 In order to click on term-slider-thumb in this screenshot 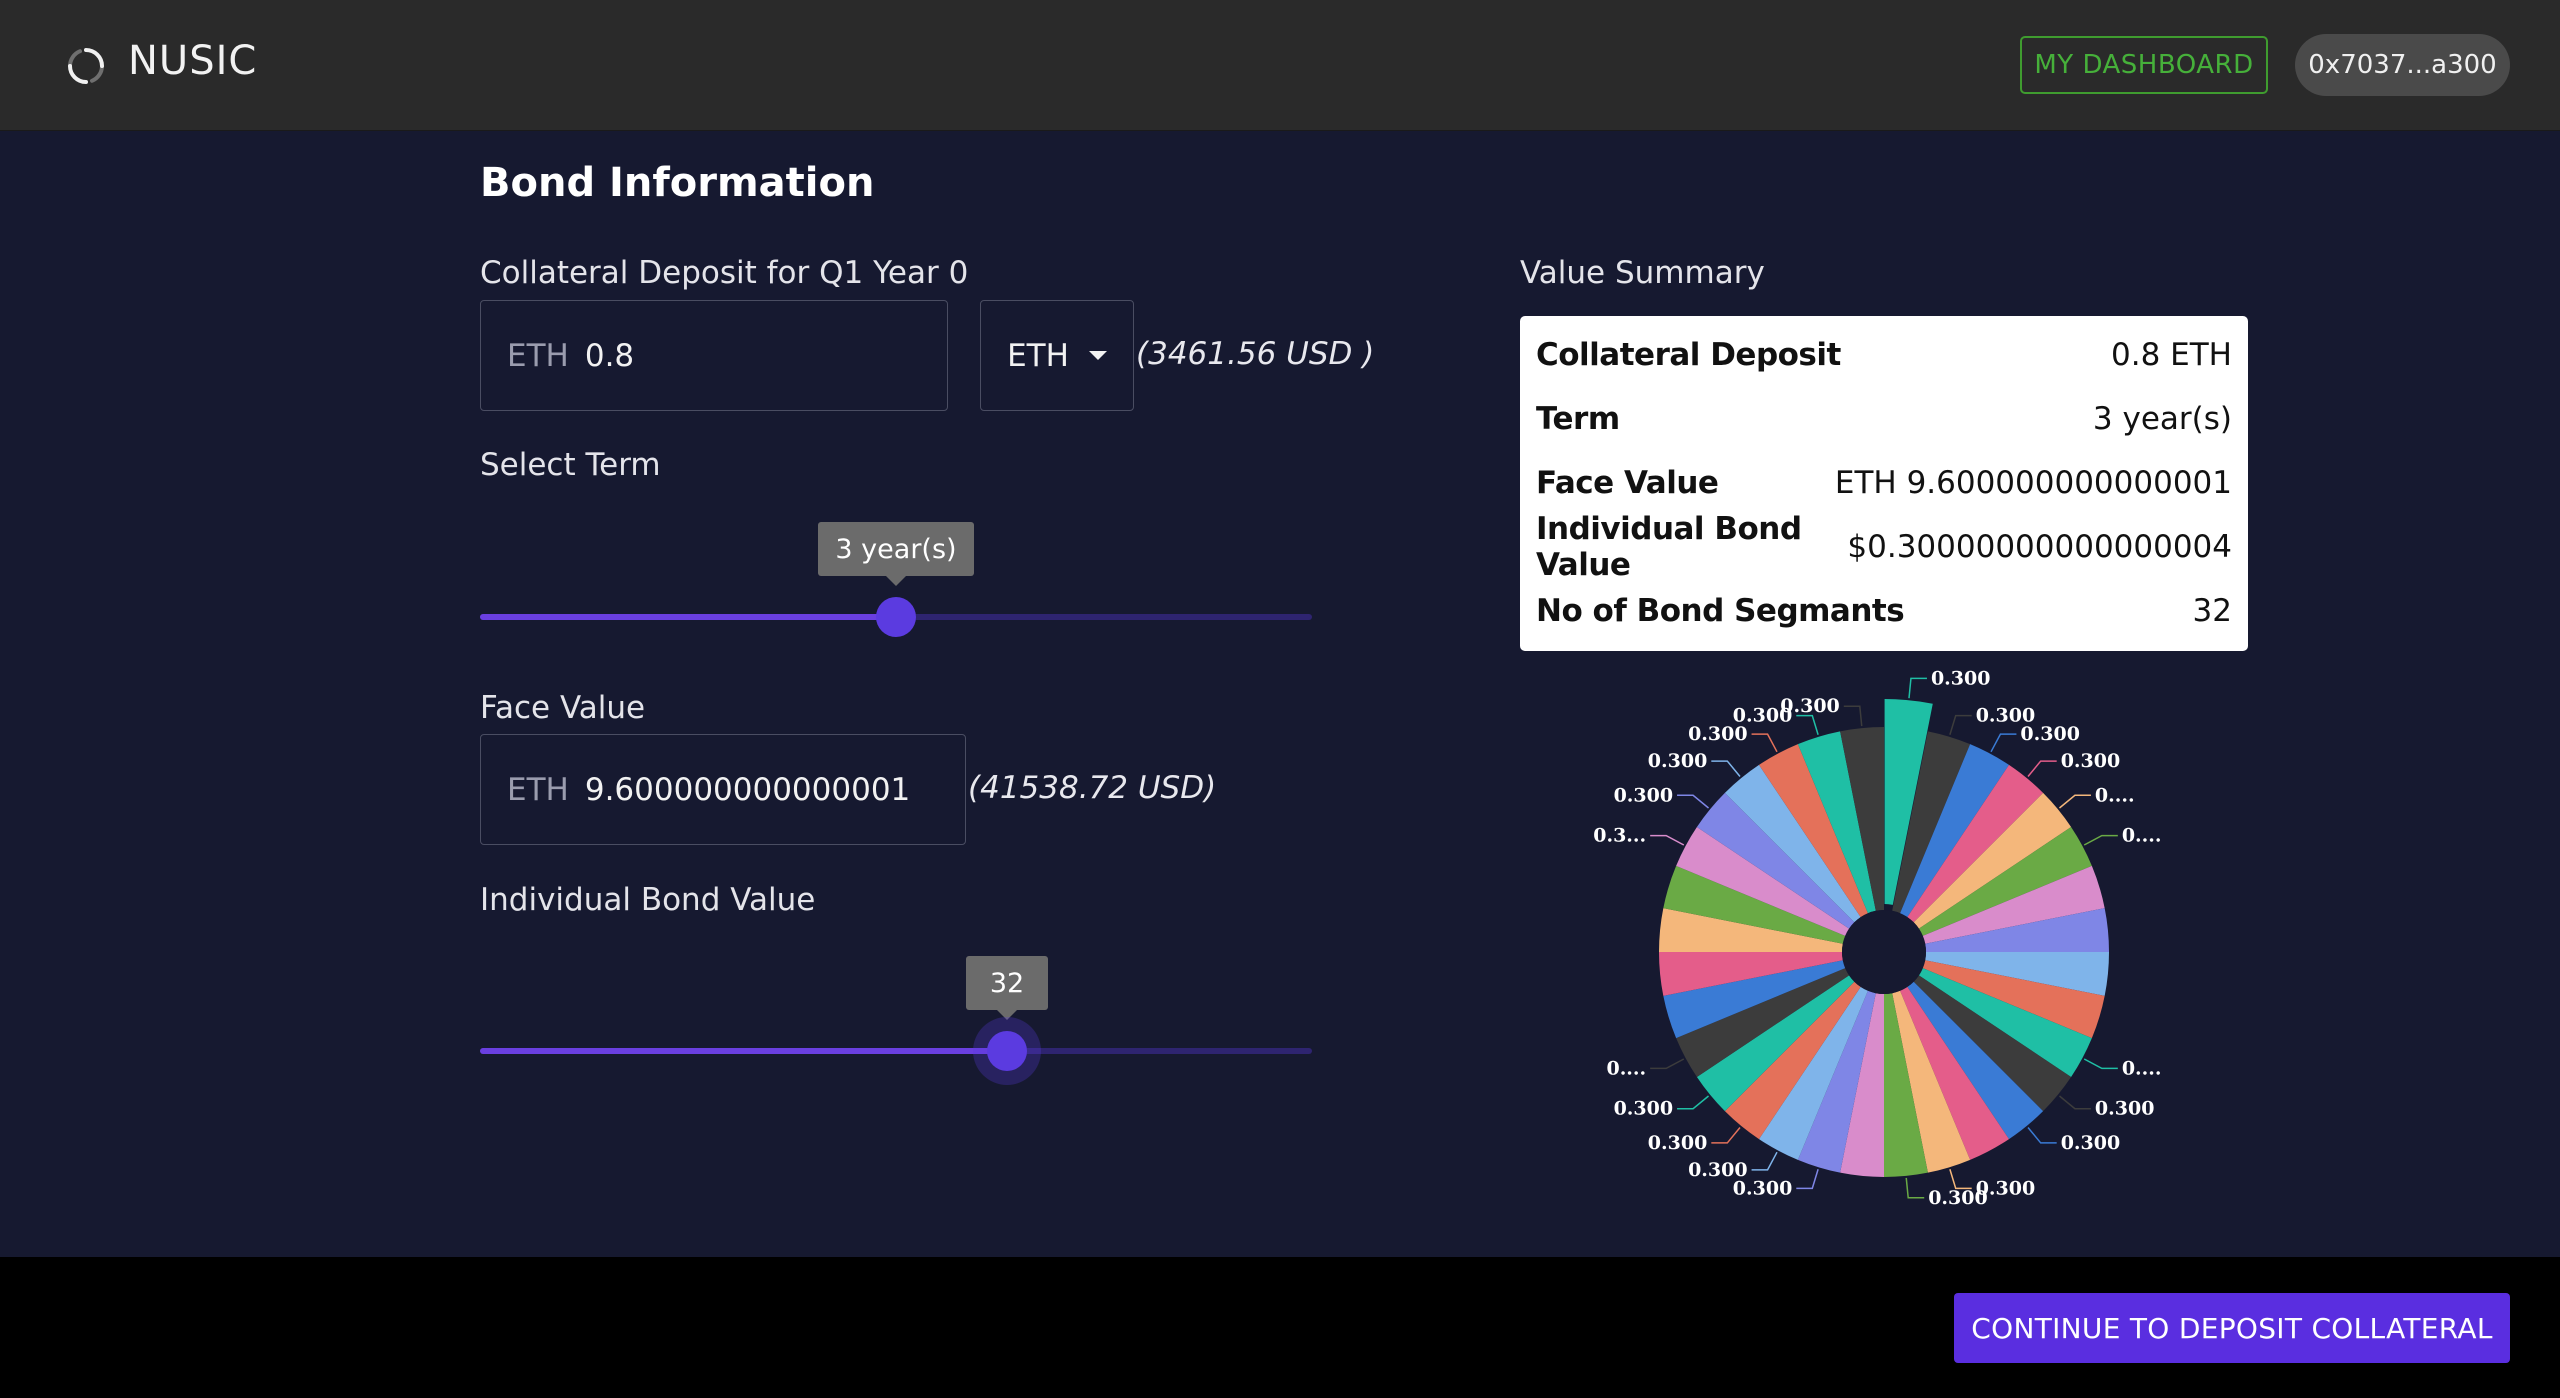, I will do `click(896, 617)`.